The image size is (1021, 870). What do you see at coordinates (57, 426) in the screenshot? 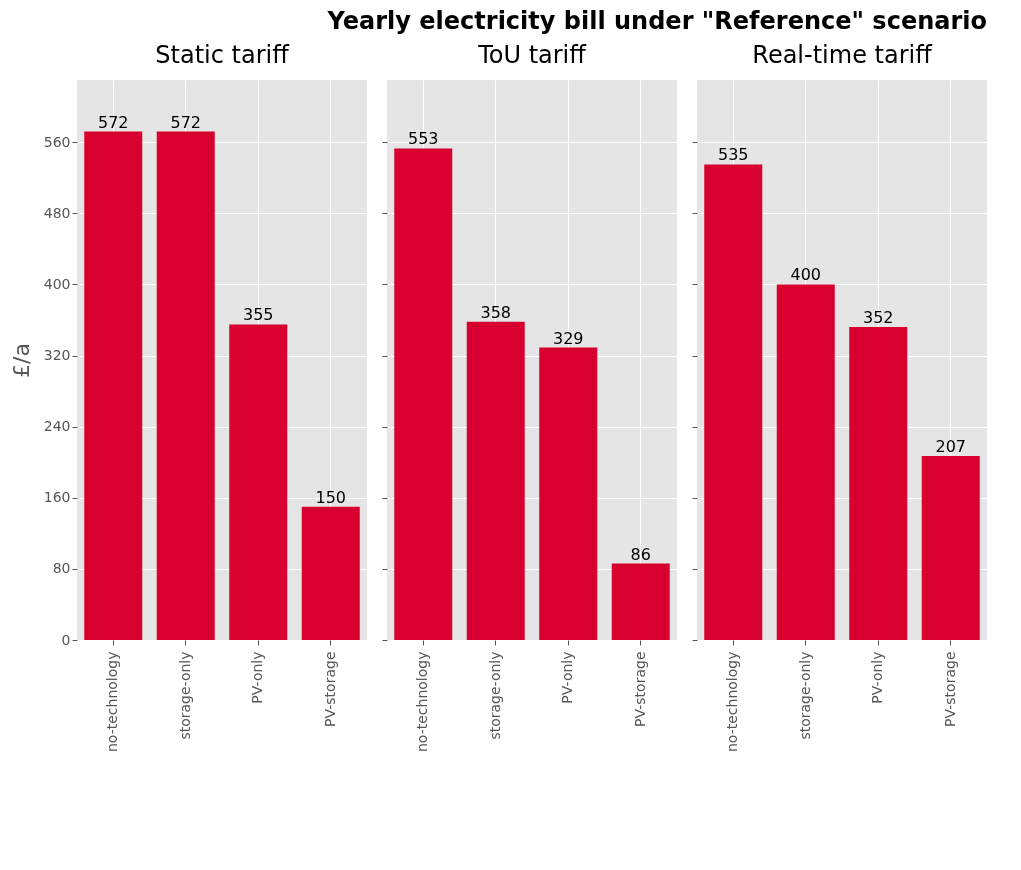
I see `y-tick-label: 240` at bounding box center [57, 426].